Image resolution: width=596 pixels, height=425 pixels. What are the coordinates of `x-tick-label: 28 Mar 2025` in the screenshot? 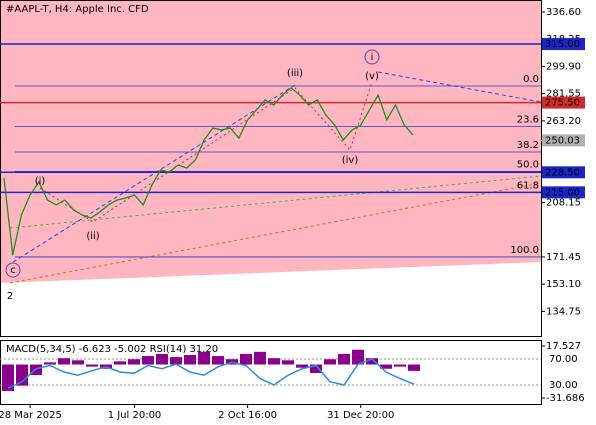 It's located at (31, 415).